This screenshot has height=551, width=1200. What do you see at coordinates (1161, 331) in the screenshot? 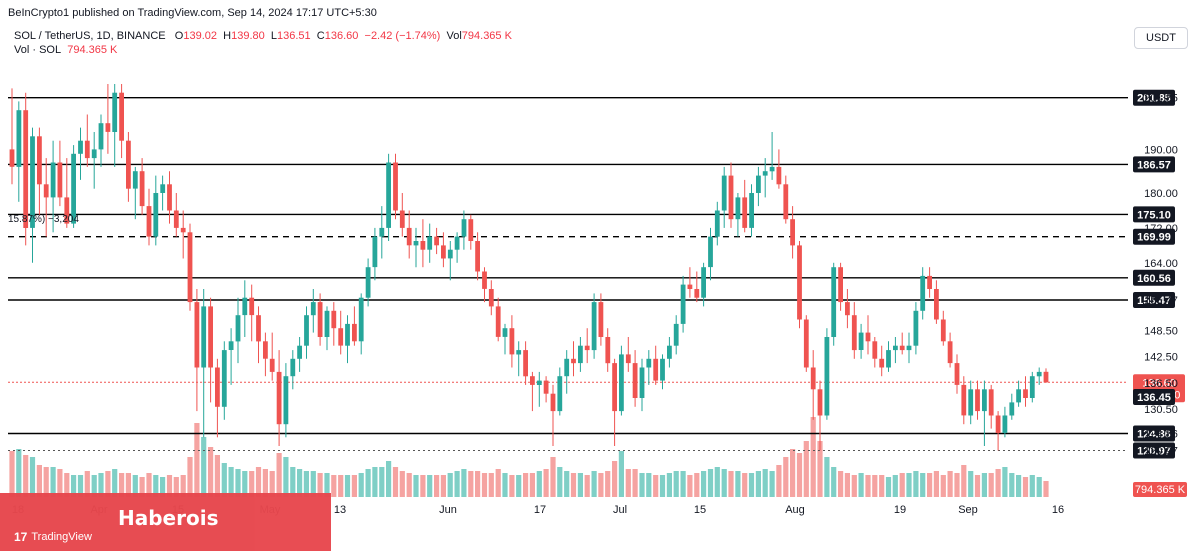
I see `price-tick-label: 148.50` at bounding box center [1161, 331].